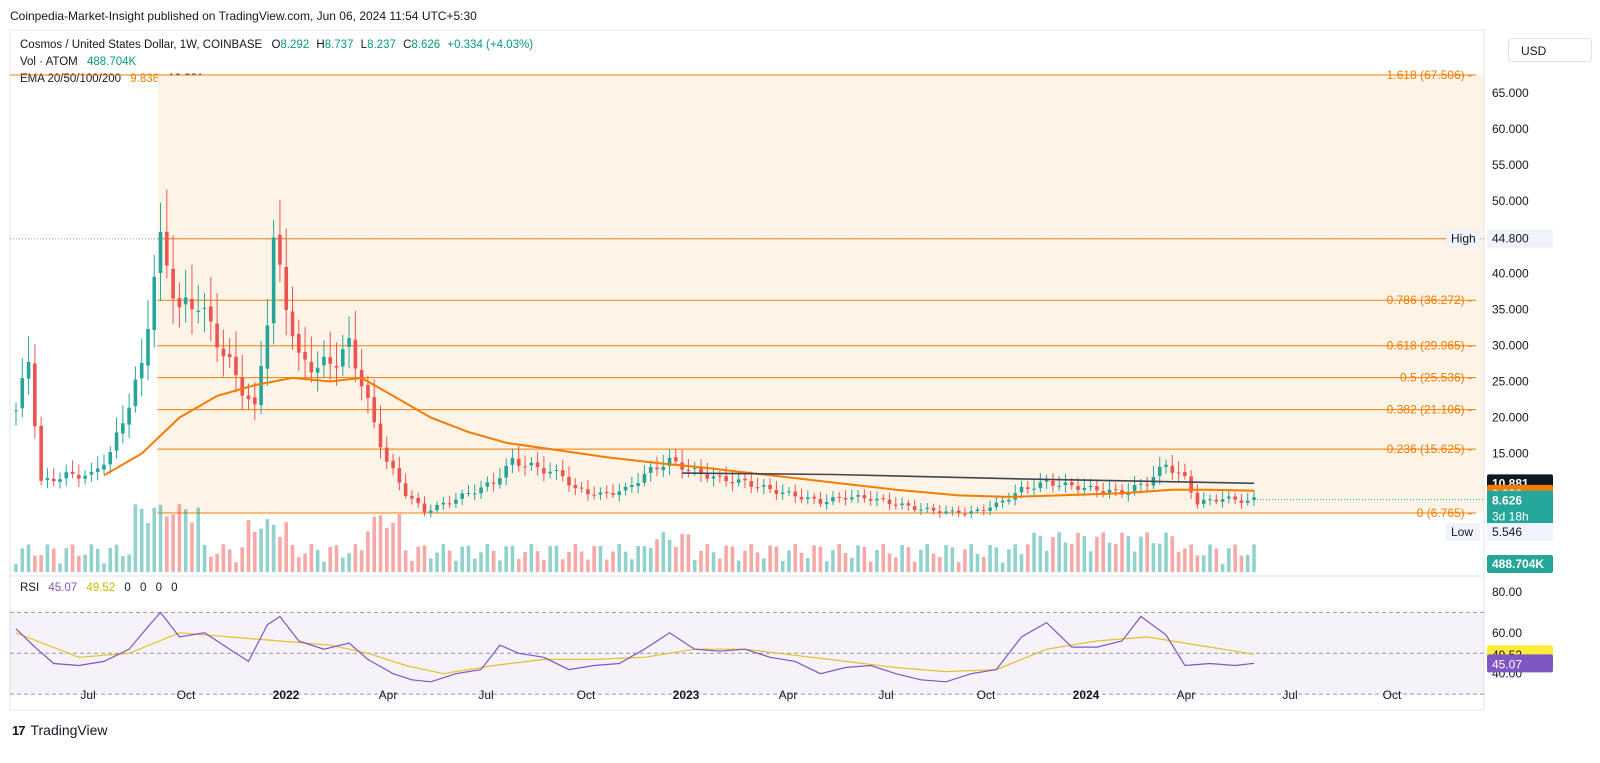 The image size is (1600, 763). What do you see at coordinates (101, 588) in the screenshot?
I see `rsi-ma-value: 49.52` at bounding box center [101, 588].